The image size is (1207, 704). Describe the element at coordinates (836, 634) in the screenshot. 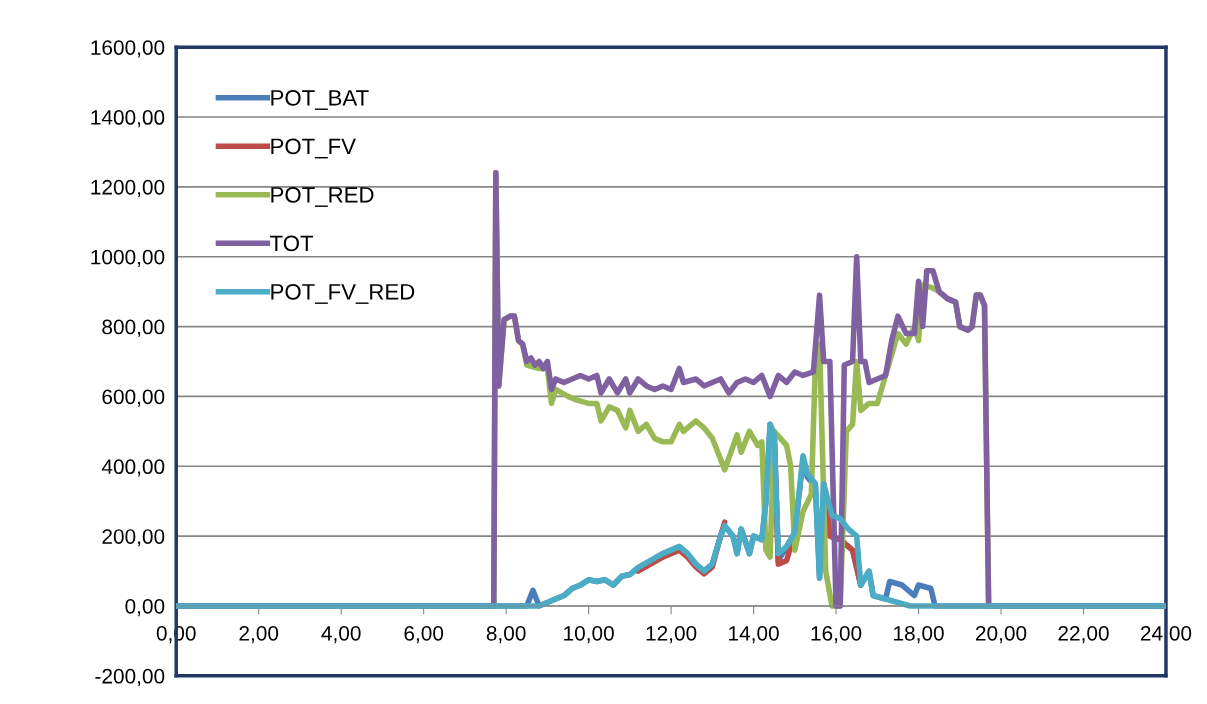

I see `x-tick-label: 16,00` at that location.